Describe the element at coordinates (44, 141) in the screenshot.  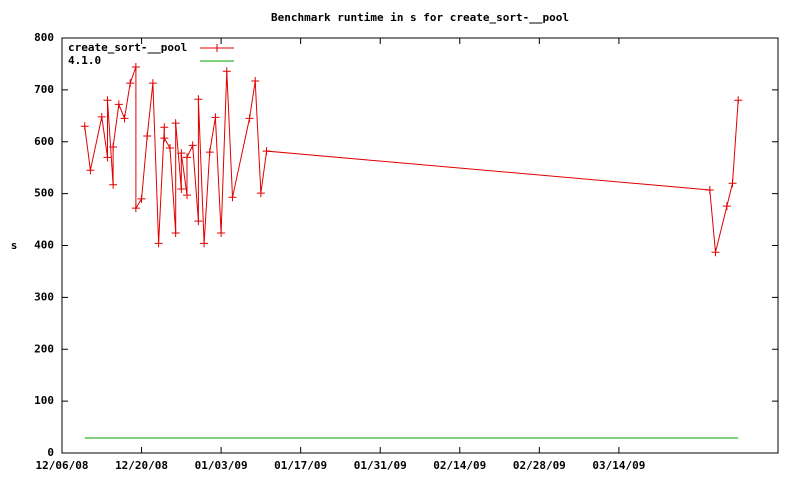
I see `y-tick-label: 600` at that location.